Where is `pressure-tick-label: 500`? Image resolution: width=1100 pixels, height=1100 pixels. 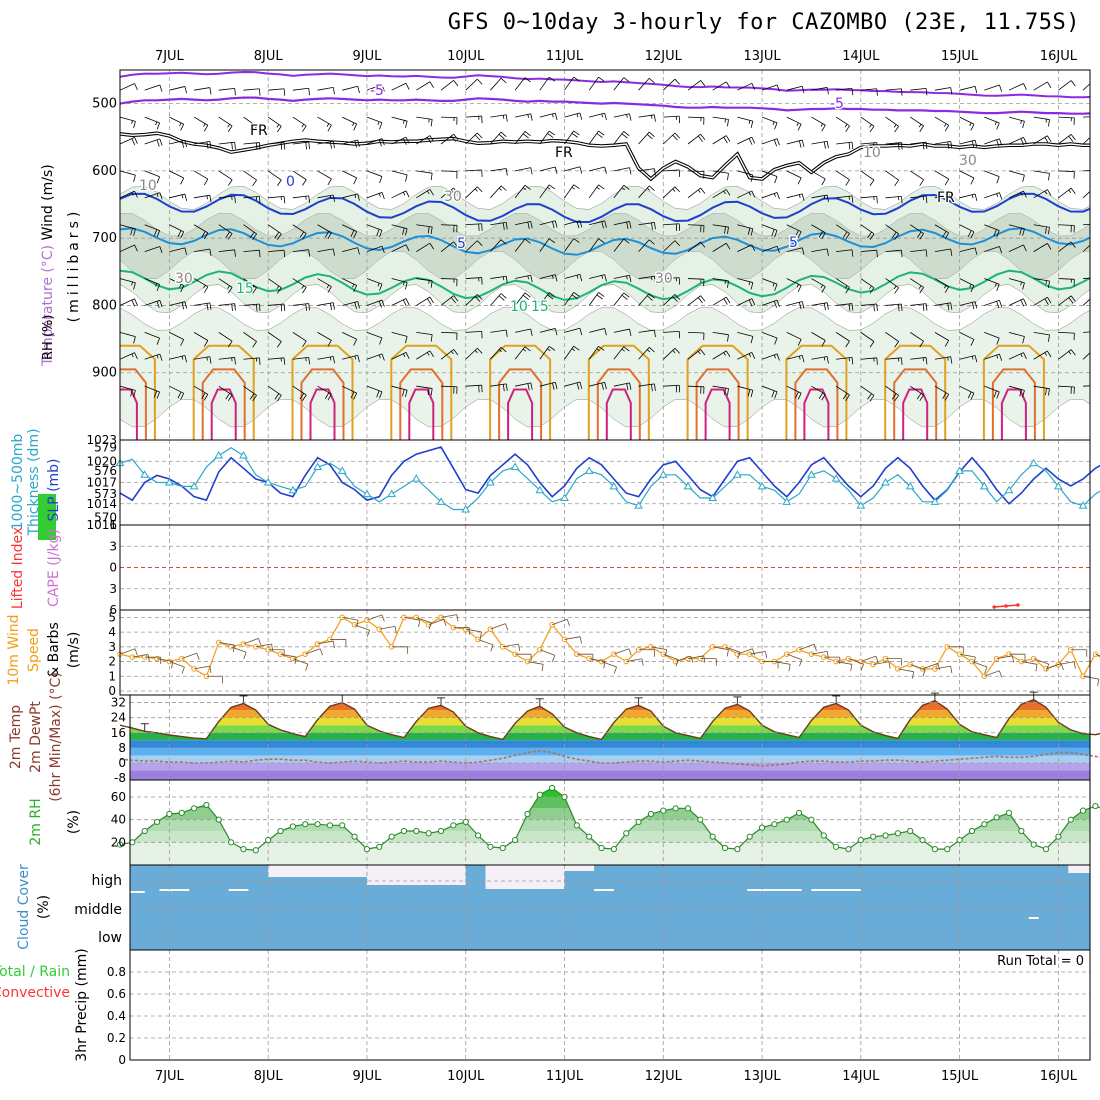 pressure-tick-label: 500 is located at coordinates (104, 104).